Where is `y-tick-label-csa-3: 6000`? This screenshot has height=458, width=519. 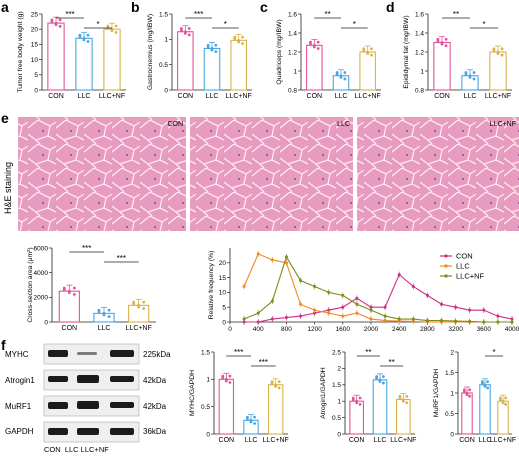 y-tick-label-csa-3: 6000 is located at coordinates (41, 248).